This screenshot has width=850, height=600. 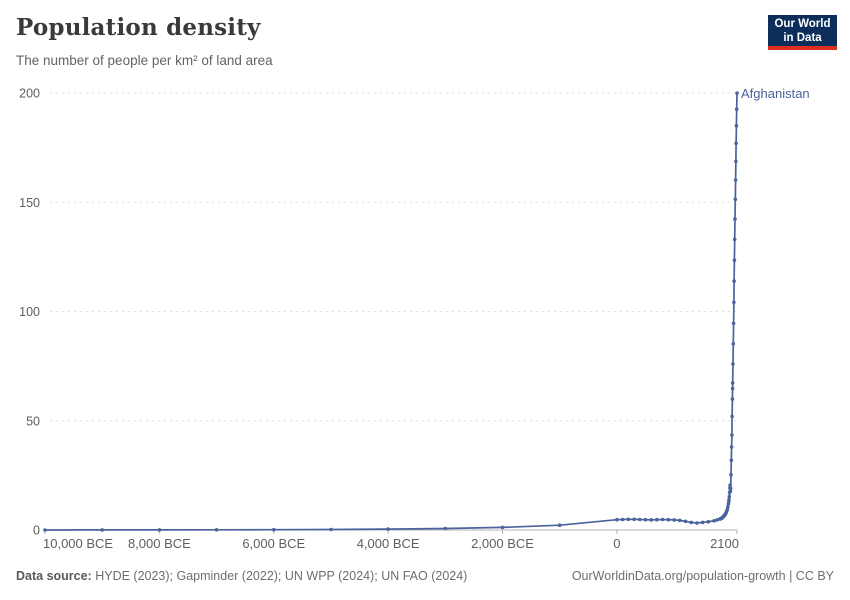 I want to click on x-tick-label: 10,000 BCE, so click(x=78, y=543).